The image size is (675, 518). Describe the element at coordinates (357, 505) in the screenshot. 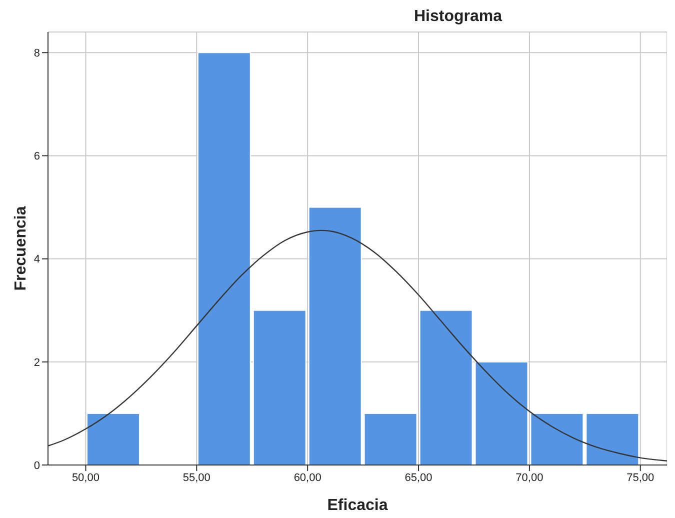

I see `x-axis-title: Eficacia` at that location.